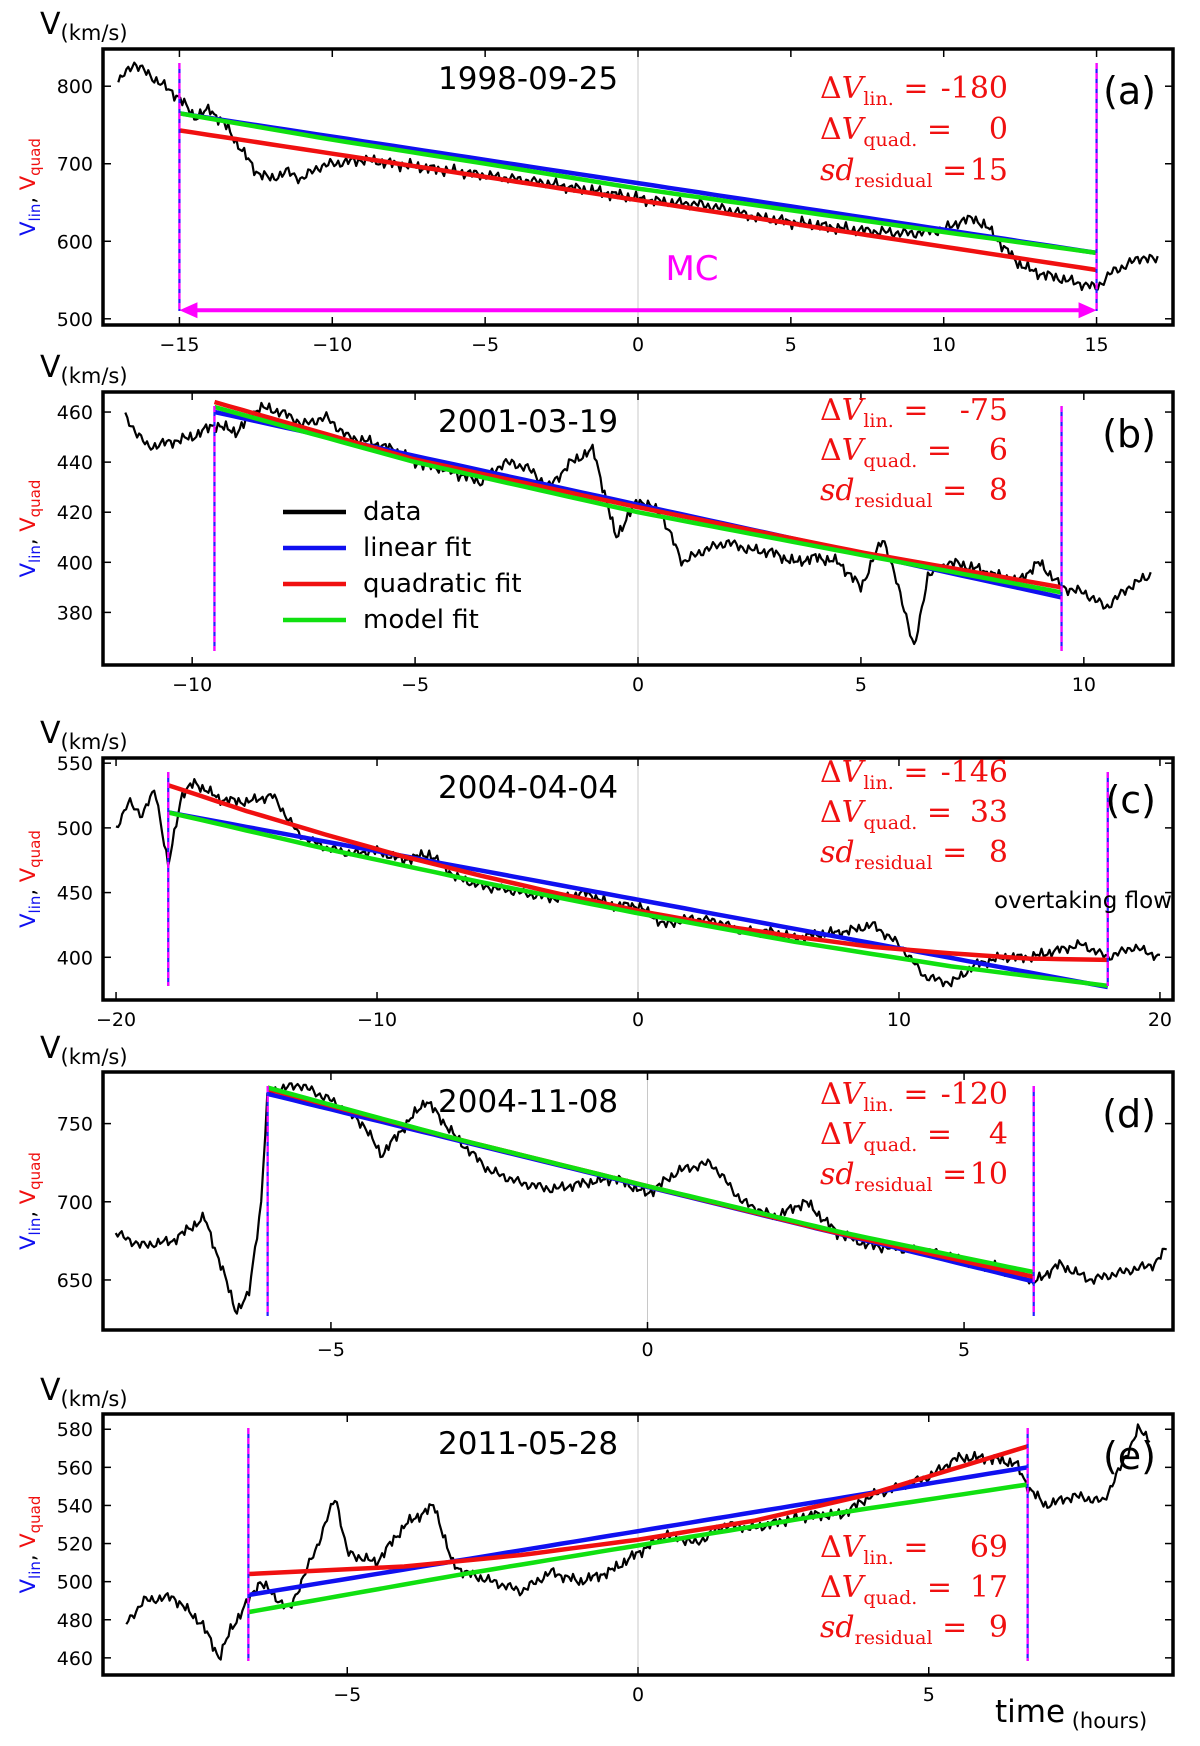 The width and height of the screenshot is (1200, 1746). What do you see at coordinates (989, 1174) in the screenshot?
I see `sd-residual-value: 10` at bounding box center [989, 1174].